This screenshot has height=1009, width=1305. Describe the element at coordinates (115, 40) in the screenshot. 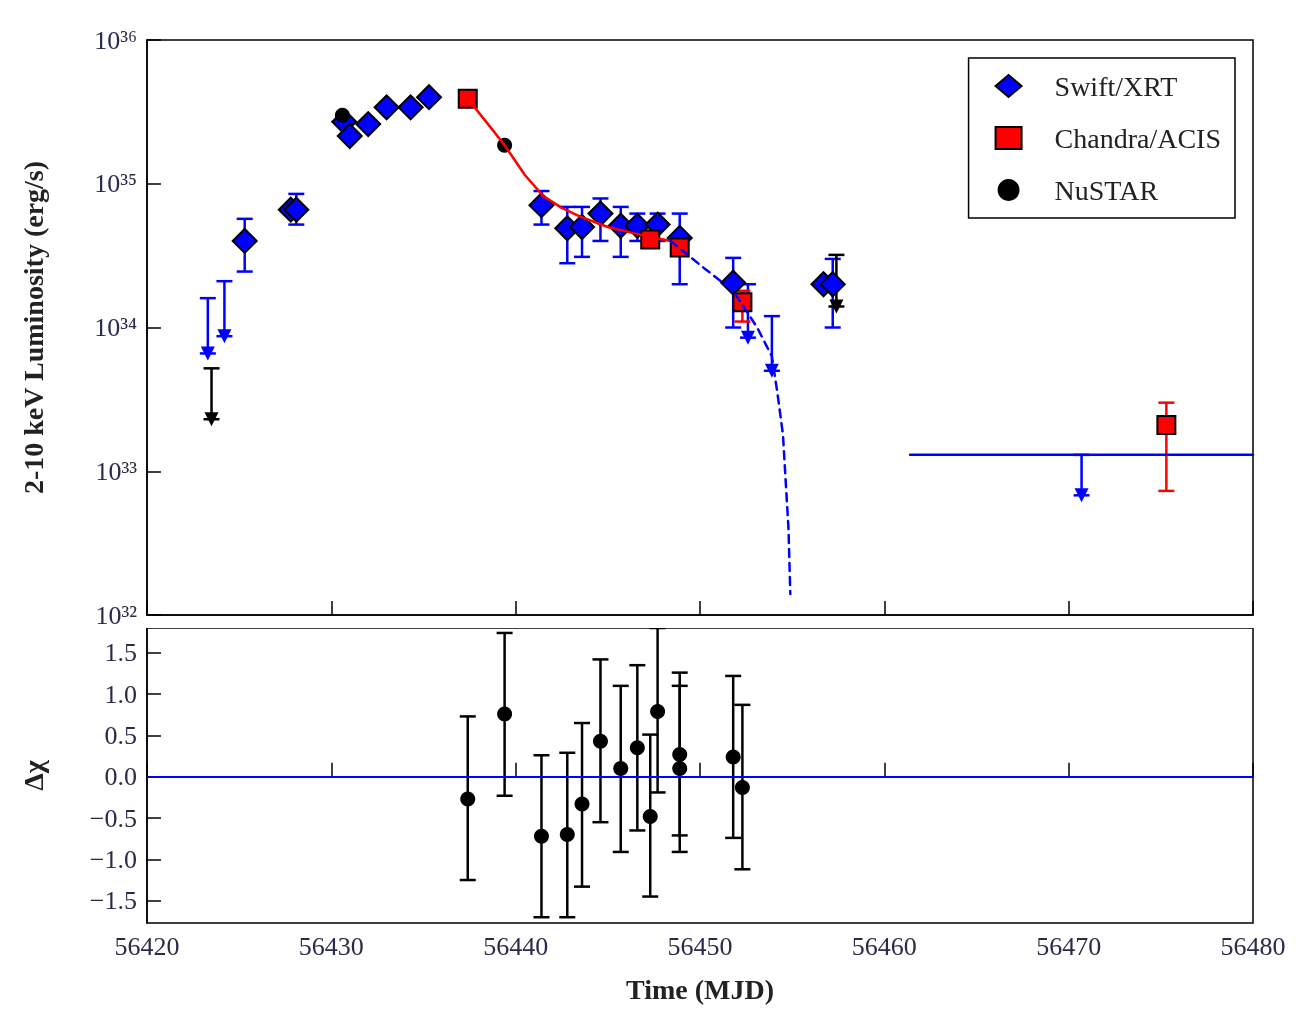

I see `y-tick-label: 10³⁶` at that location.